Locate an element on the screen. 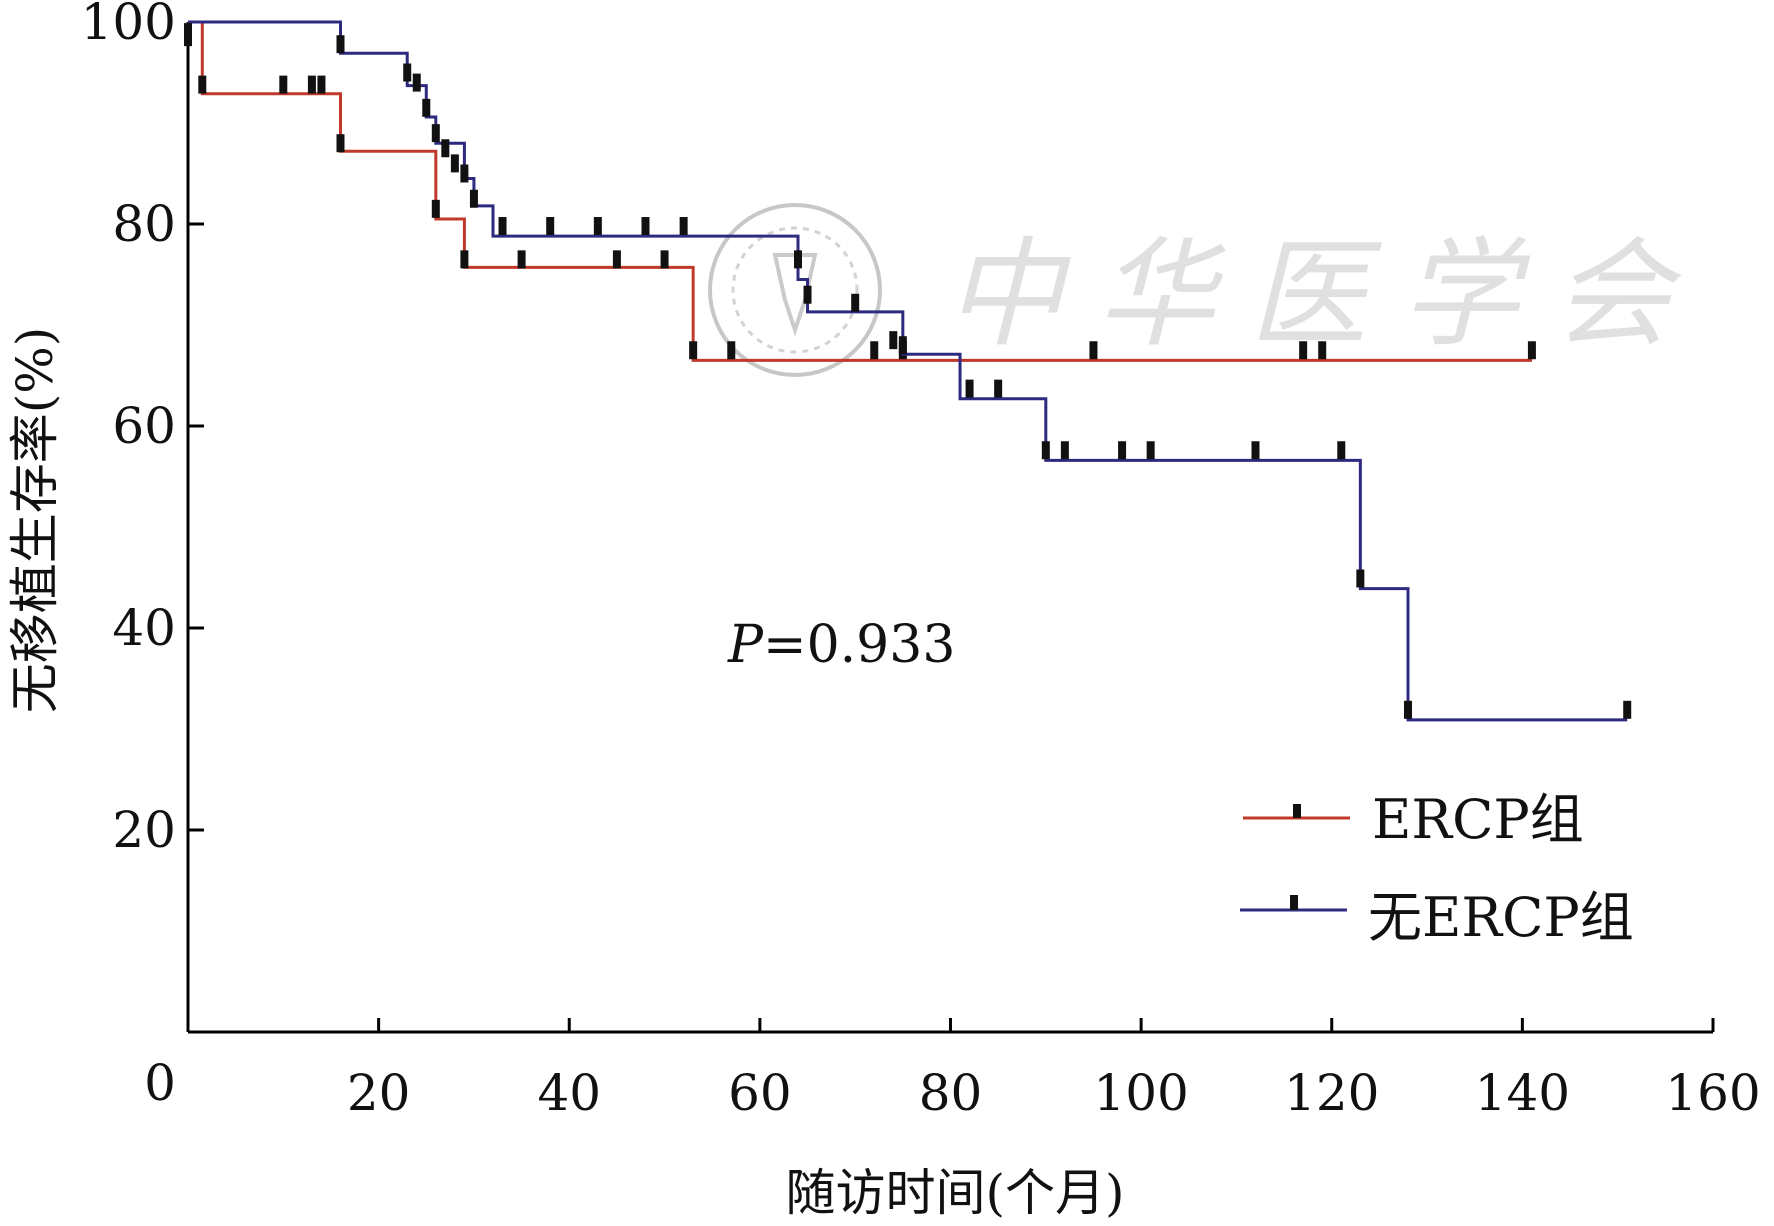 This screenshot has height=1226, width=1774. legend-label-ercp: ERCP组 is located at coordinates (1478, 819).